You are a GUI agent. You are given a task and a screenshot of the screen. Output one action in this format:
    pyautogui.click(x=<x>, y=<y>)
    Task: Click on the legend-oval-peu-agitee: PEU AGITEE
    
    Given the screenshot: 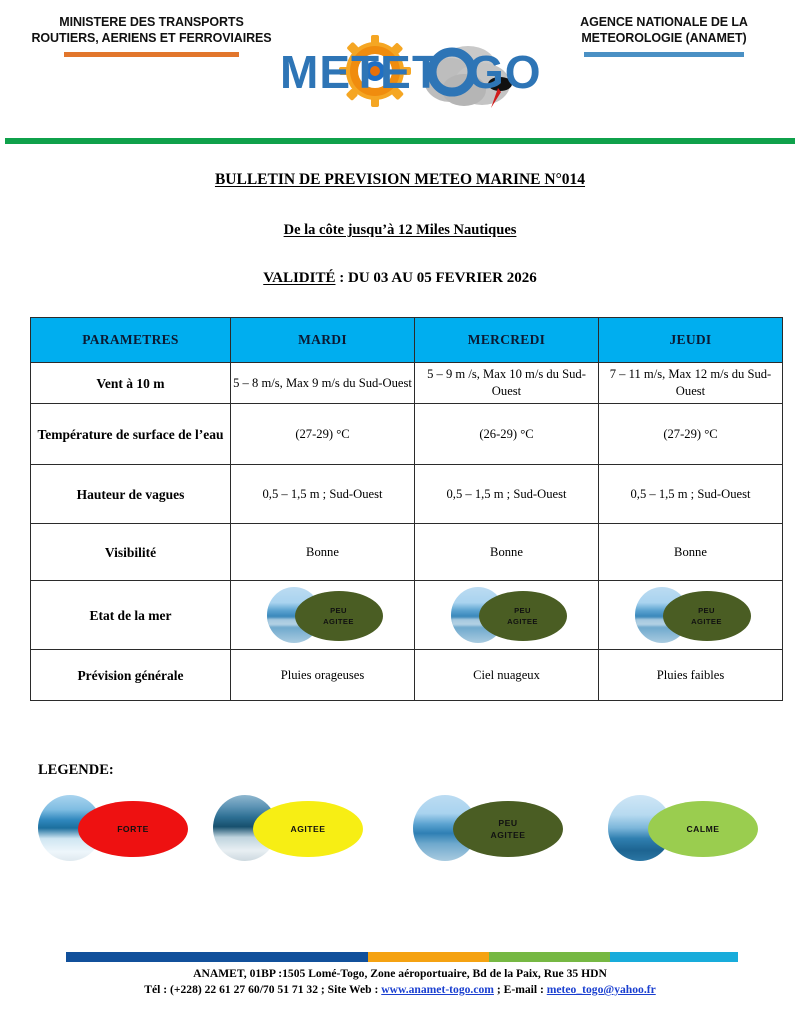 What is the action you would take?
    pyautogui.click(x=508, y=829)
    